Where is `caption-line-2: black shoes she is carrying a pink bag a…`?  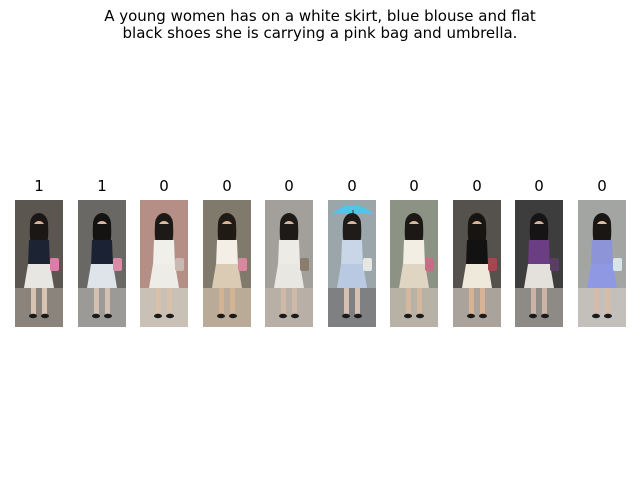
caption-line-2: black shoes she is carrying a pink bag a… is located at coordinates (320, 33).